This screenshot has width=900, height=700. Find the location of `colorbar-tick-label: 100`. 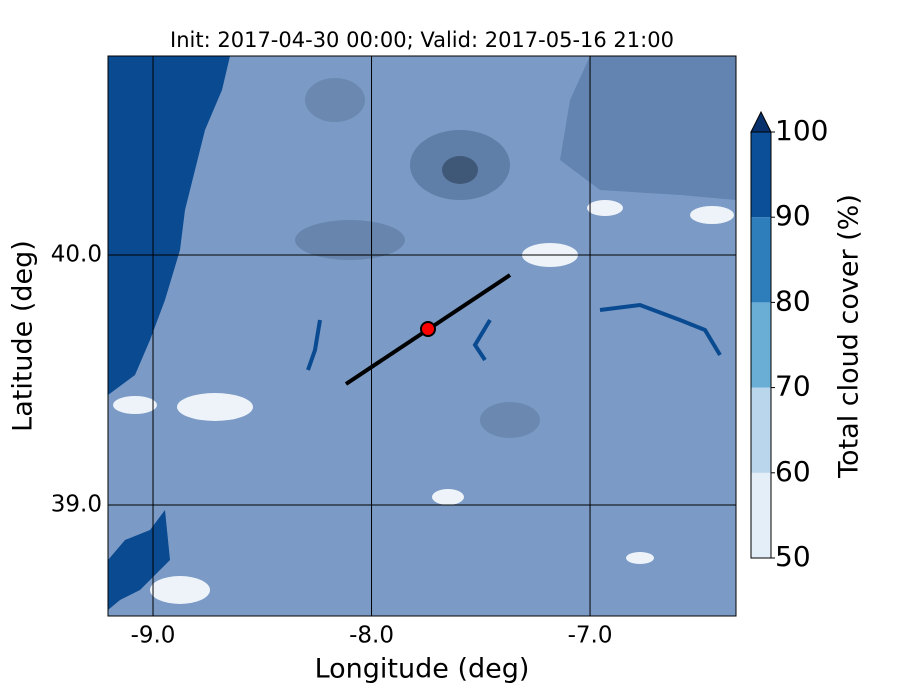

colorbar-tick-label: 100 is located at coordinates (801, 130).